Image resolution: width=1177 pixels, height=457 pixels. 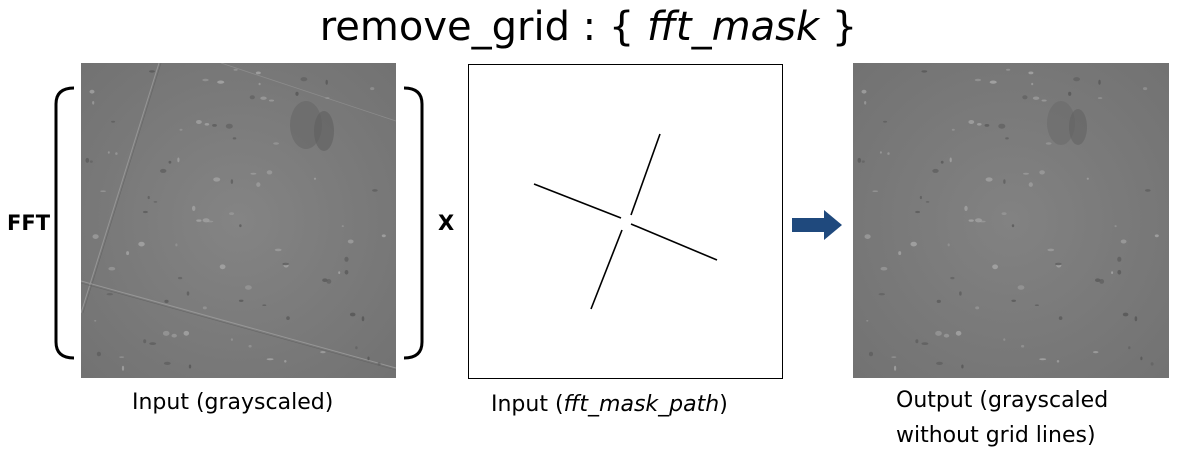 I want to click on fft-label: FFT, so click(x=29, y=223).